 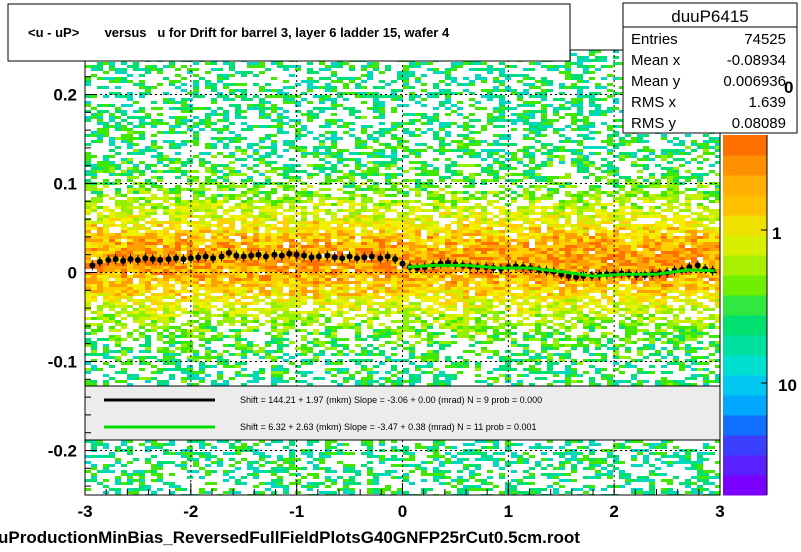 I want to click on y-tick-label: -0.1, so click(x=62, y=362).